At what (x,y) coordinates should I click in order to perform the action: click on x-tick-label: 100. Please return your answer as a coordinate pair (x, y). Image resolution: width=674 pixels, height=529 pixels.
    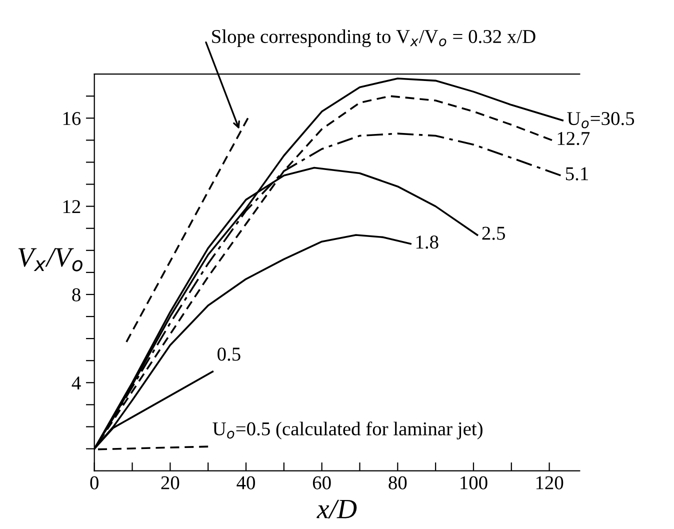
    Looking at the image, I should click on (474, 483).